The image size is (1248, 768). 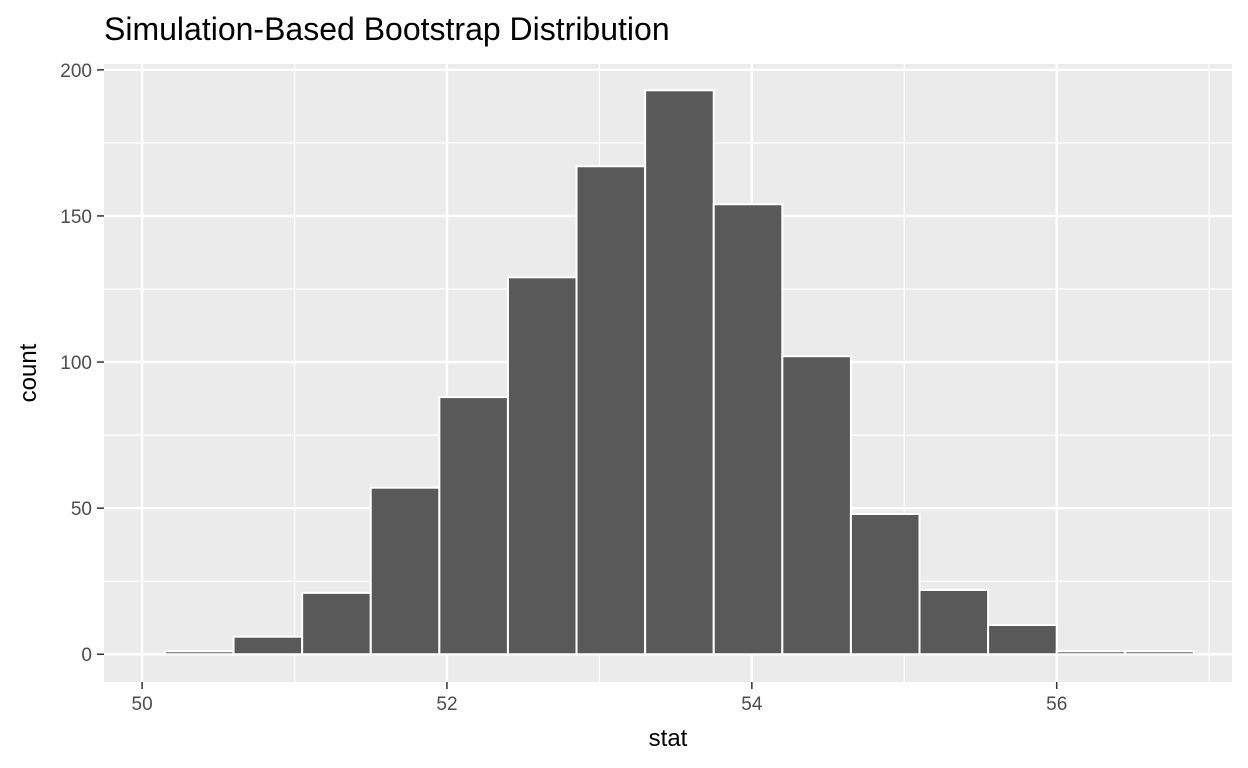 I want to click on chart-title: Simulation-Based Bootstrap Distribution, so click(x=387, y=29).